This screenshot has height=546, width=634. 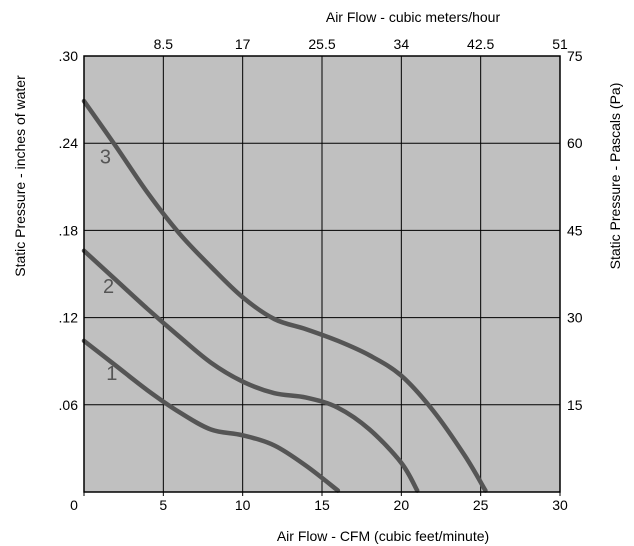 What do you see at coordinates (322, 505) in the screenshot?
I see `x-tick-label: 15` at bounding box center [322, 505].